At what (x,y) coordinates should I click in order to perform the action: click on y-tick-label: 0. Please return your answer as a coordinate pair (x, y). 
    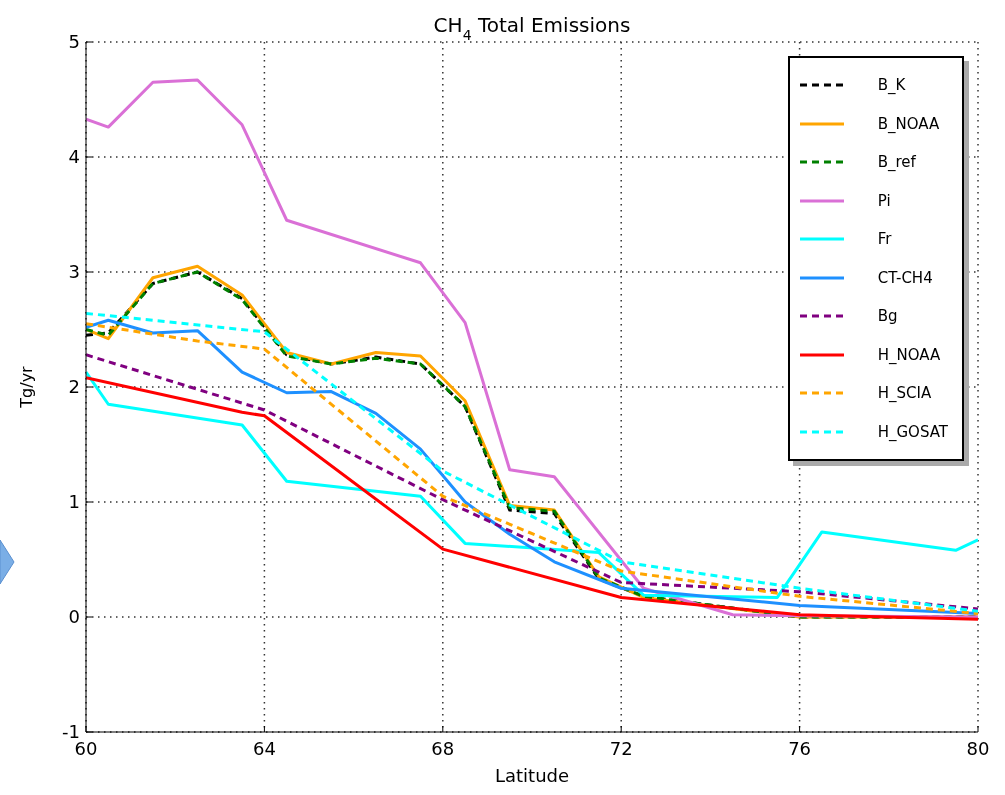
    Looking at the image, I should click on (74, 617).